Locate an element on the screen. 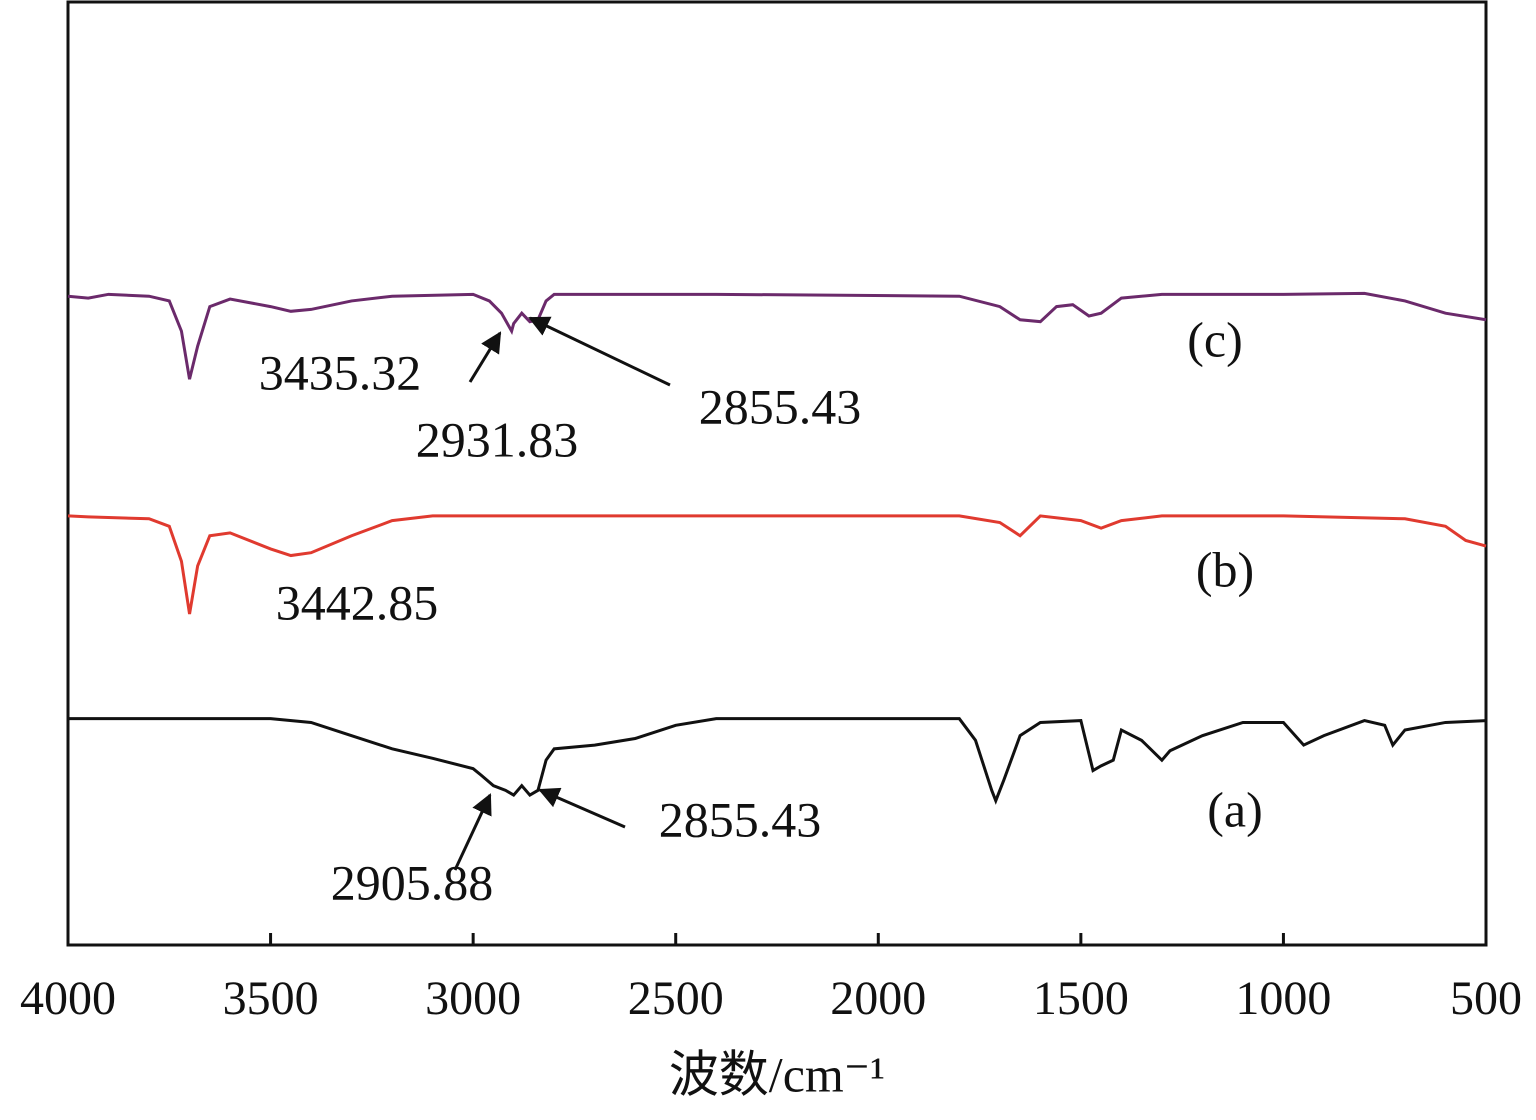 Image resolution: width=1536 pixels, height=1120 pixels. series-label: (b) is located at coordinates (1225, 569).